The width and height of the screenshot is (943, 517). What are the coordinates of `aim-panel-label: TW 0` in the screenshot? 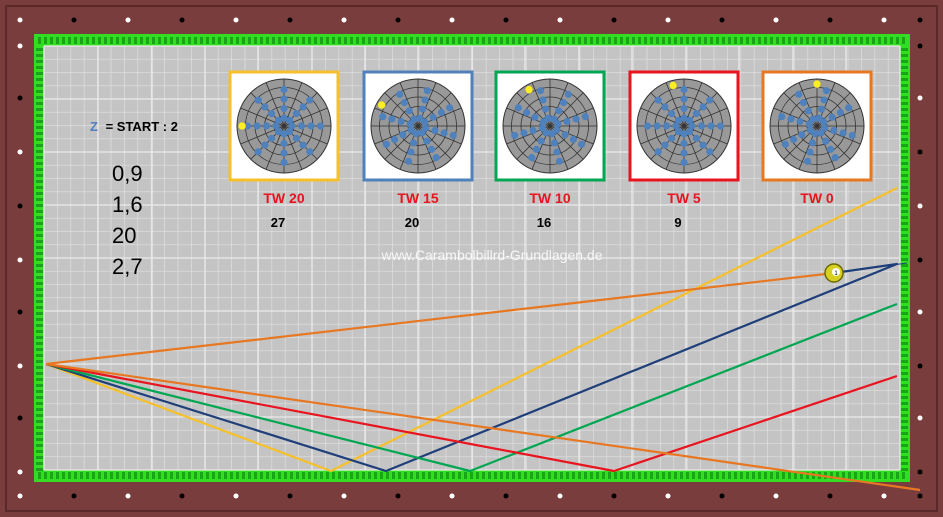 It's located at (817, 198).